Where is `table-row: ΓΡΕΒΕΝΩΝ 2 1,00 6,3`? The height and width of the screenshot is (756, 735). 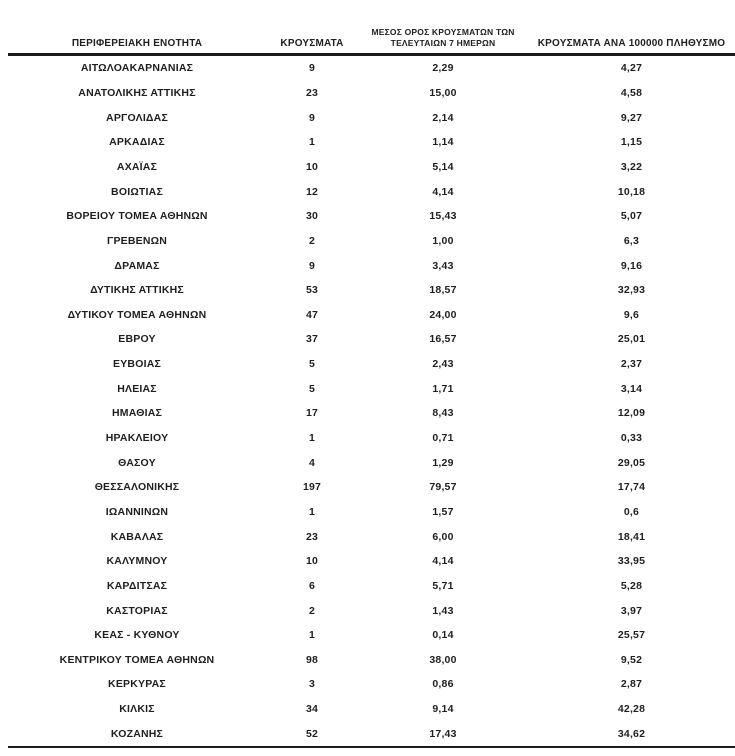 table-row: ΓΡΕΒΕΝΩΝ 2 1,00 6,3 is located at coordinates (371, 241).